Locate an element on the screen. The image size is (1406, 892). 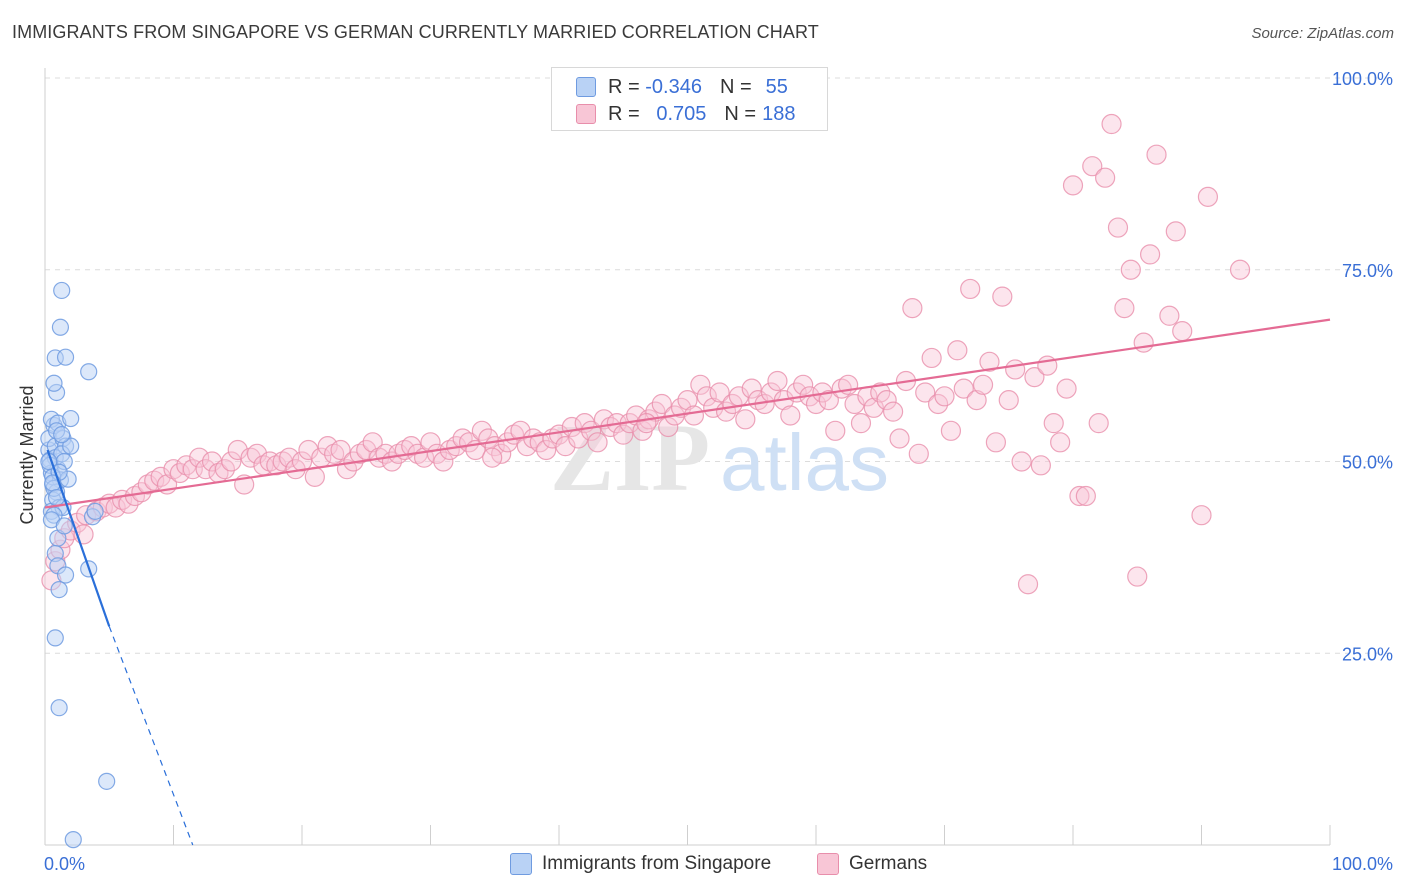
legend-row-germans: R = 0.705 N = 188 is located at coordinates (685, 114).